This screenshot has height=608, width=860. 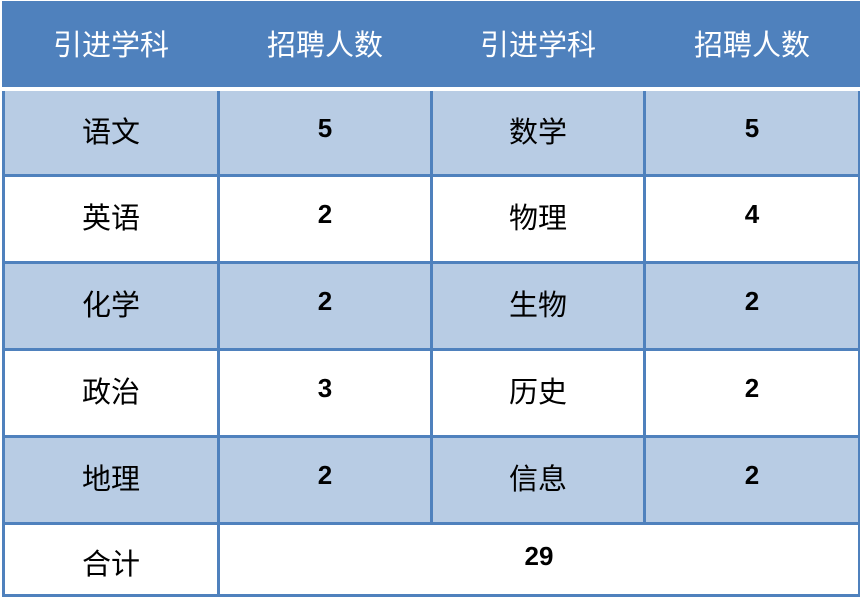 I want to click on subject-cell: 化学, so click(x=111, y=306).